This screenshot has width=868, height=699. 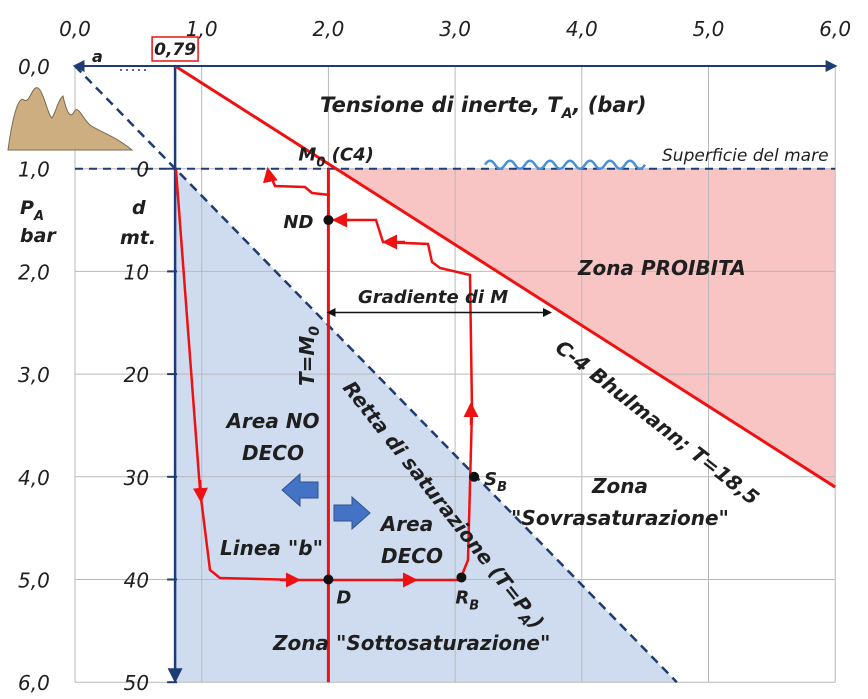 What do you see at coordinates (412, 556) in the screenshot?
I see `deco-label-2: DECO` at bounding box center [412, 556].